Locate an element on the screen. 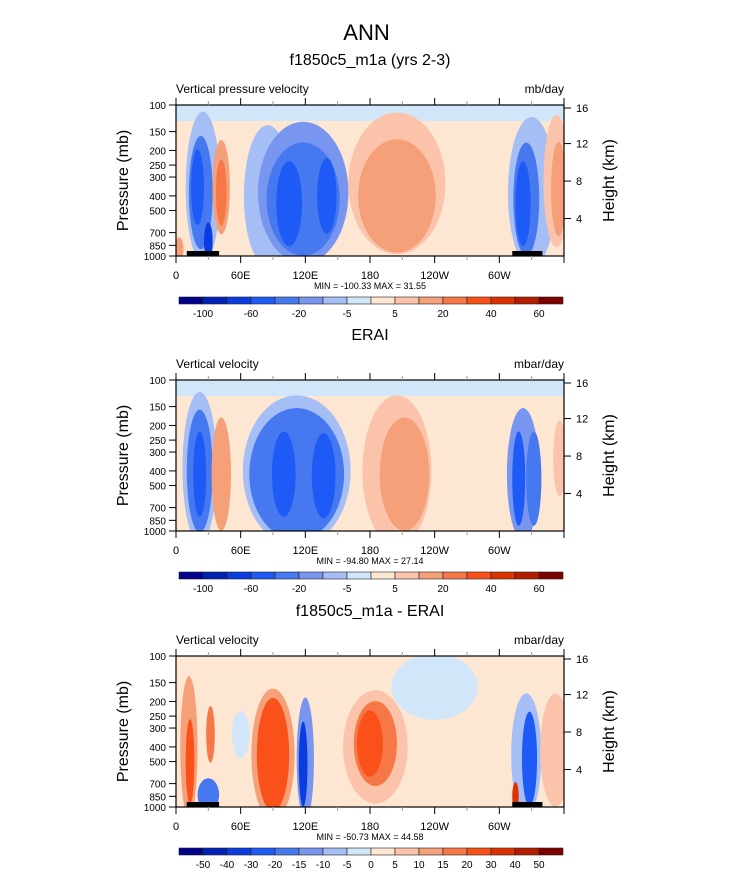 This screenshot has height=888, width=733. y-axis-label-right: Height (km) is located at coordinates (609, 731).